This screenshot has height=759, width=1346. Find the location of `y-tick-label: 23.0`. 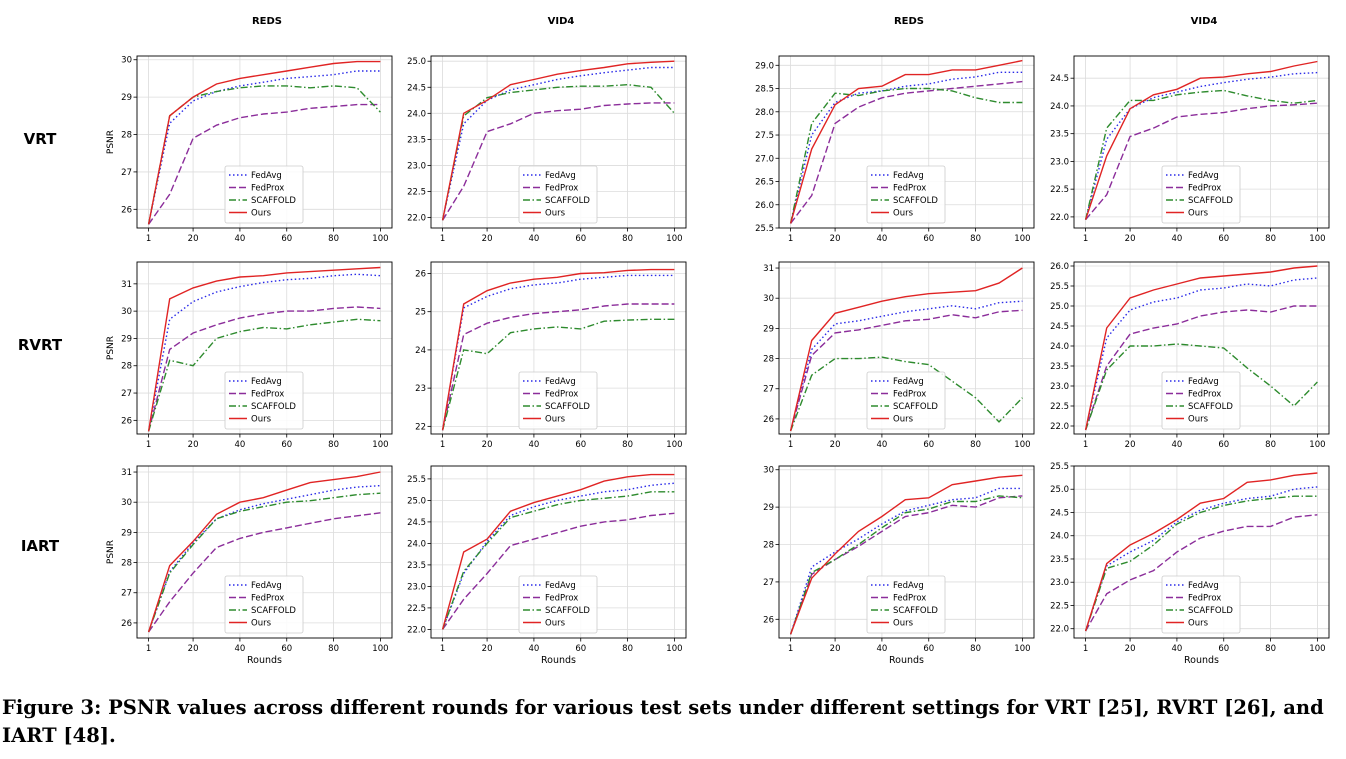

y-tick-label: 23.0 is located at coordinates (416, 166).